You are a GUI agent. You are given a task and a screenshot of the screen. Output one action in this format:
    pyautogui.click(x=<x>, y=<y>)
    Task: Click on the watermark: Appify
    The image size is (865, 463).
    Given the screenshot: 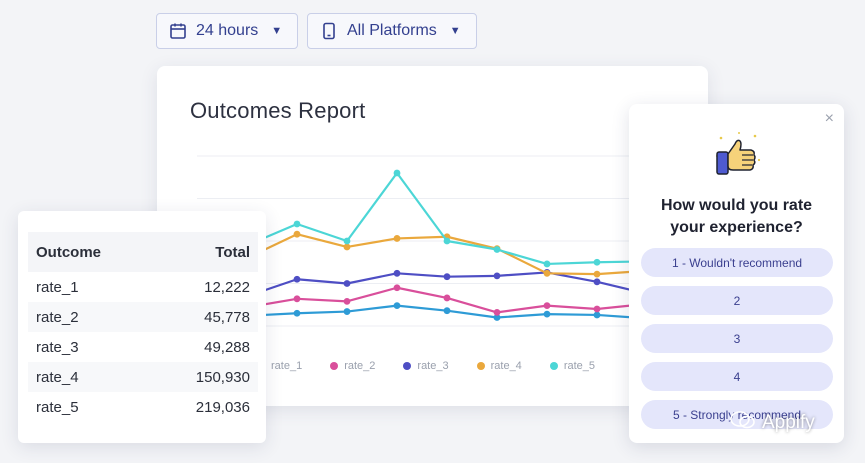 What is the action you would take?
    pyautogui.click(x=772, y=423)
    